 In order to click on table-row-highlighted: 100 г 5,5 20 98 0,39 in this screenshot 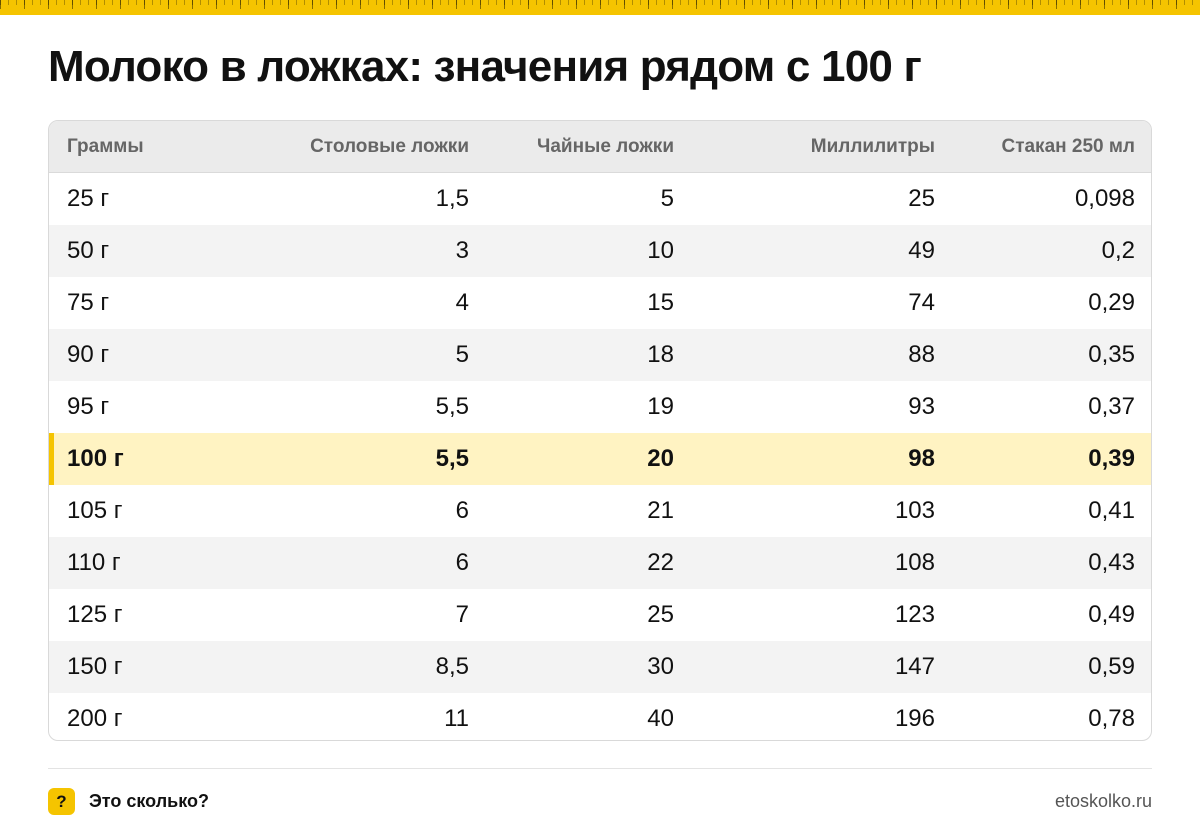, I will do `click(600, 459)`.